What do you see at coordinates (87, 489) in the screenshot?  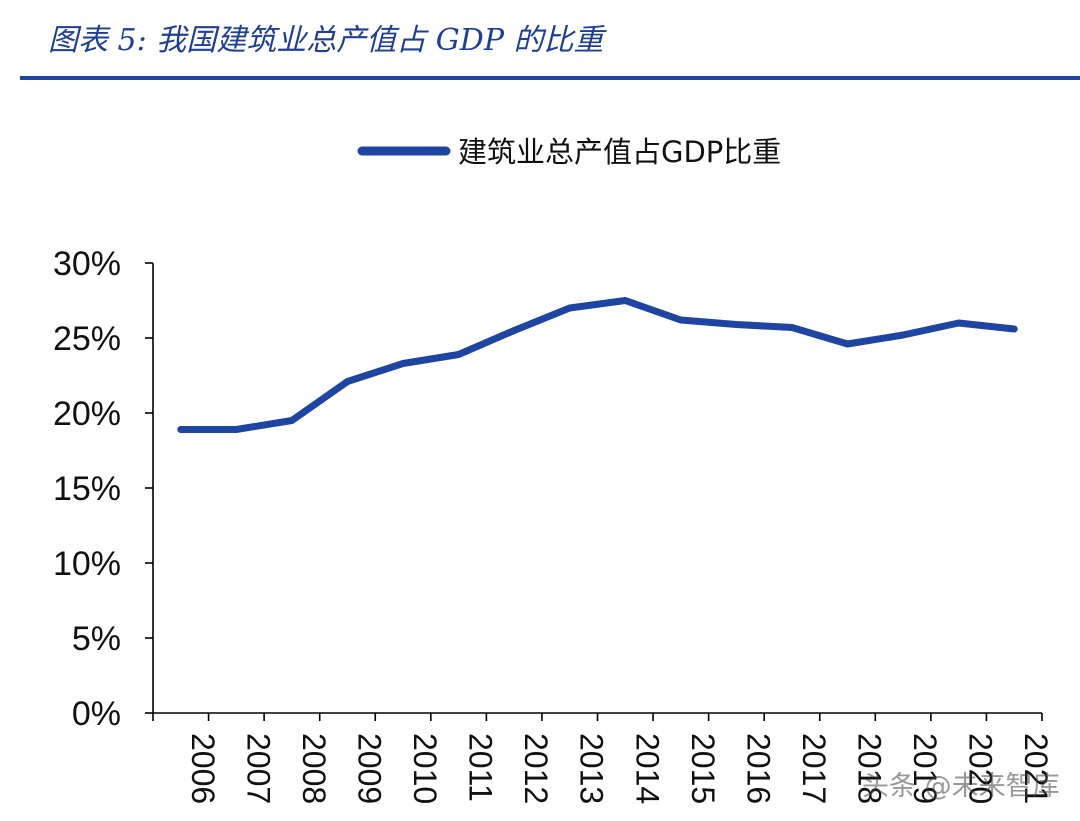 I see `y-tick-label: 15%` at bounding box center [87, 489].